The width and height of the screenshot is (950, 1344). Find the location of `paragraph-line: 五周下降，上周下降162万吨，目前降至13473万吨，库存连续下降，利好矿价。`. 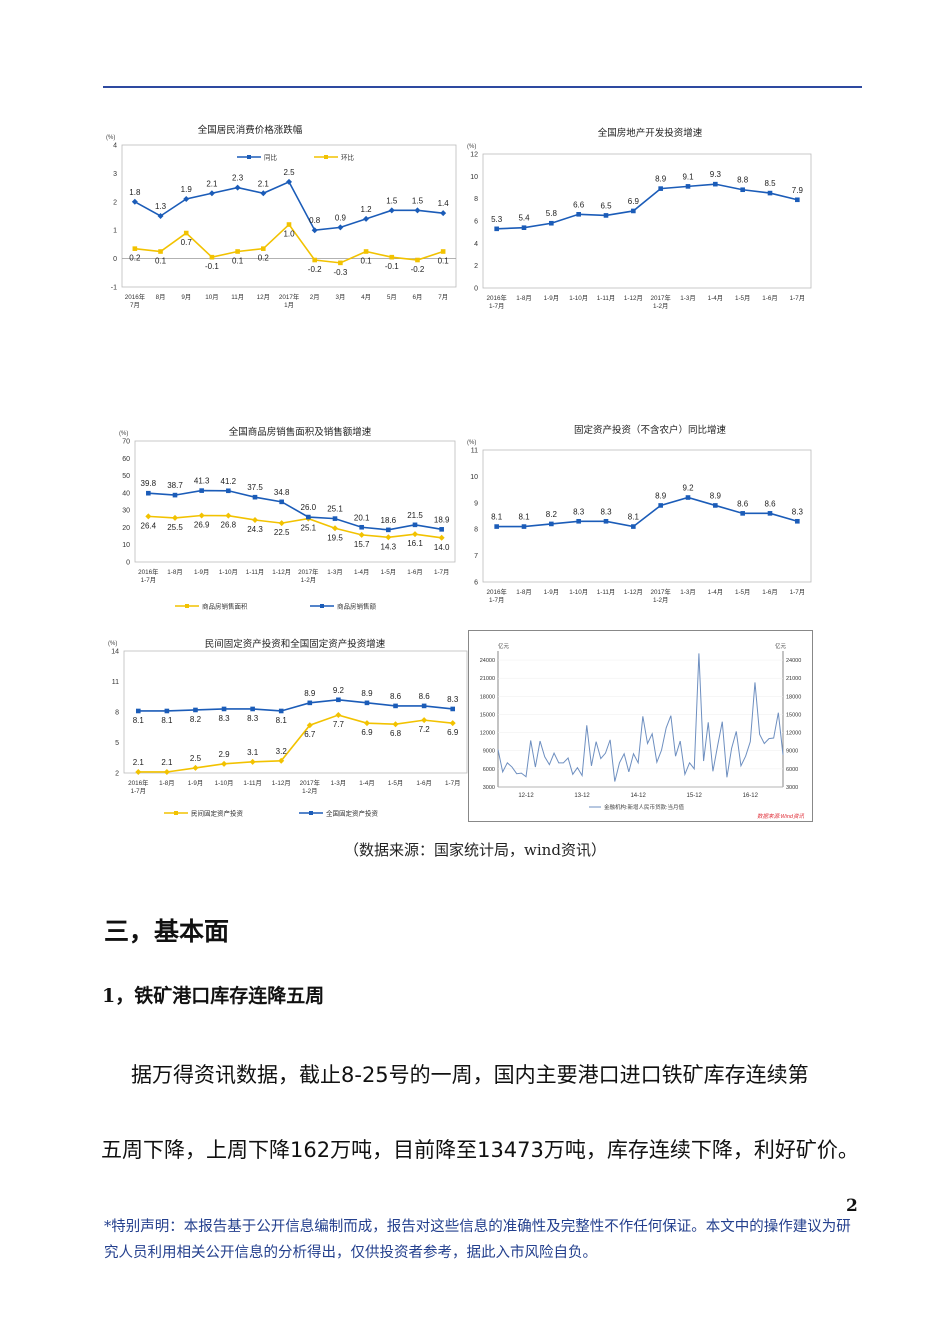

paragraph-line: 五周下降，上周下降162万吨，目前降至13473万吨，库存连续下降，利好矿价。 is located at coordinates (480, 1150).